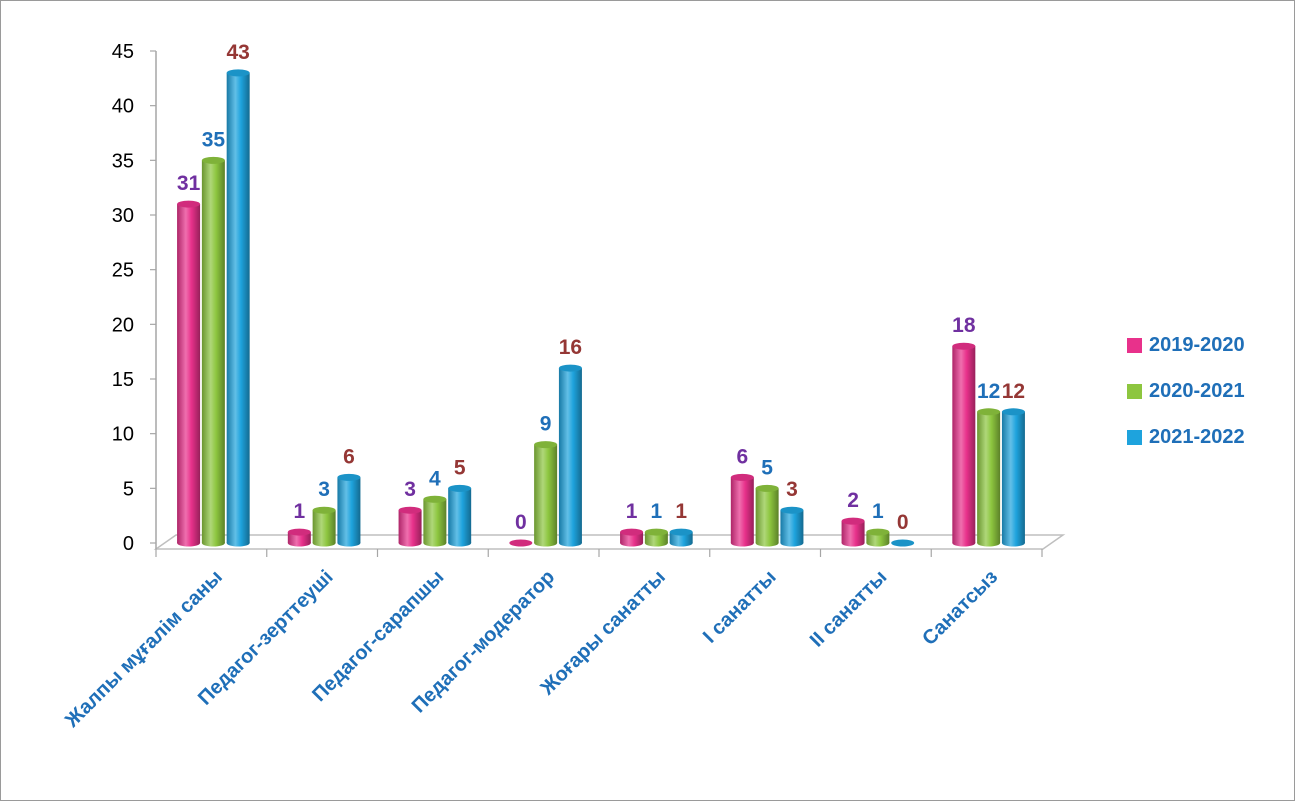  What do you see at coordinates (853, 500) in the screenshot?
I see `data-label-6-0: 2` at bounding box center [853, 500].